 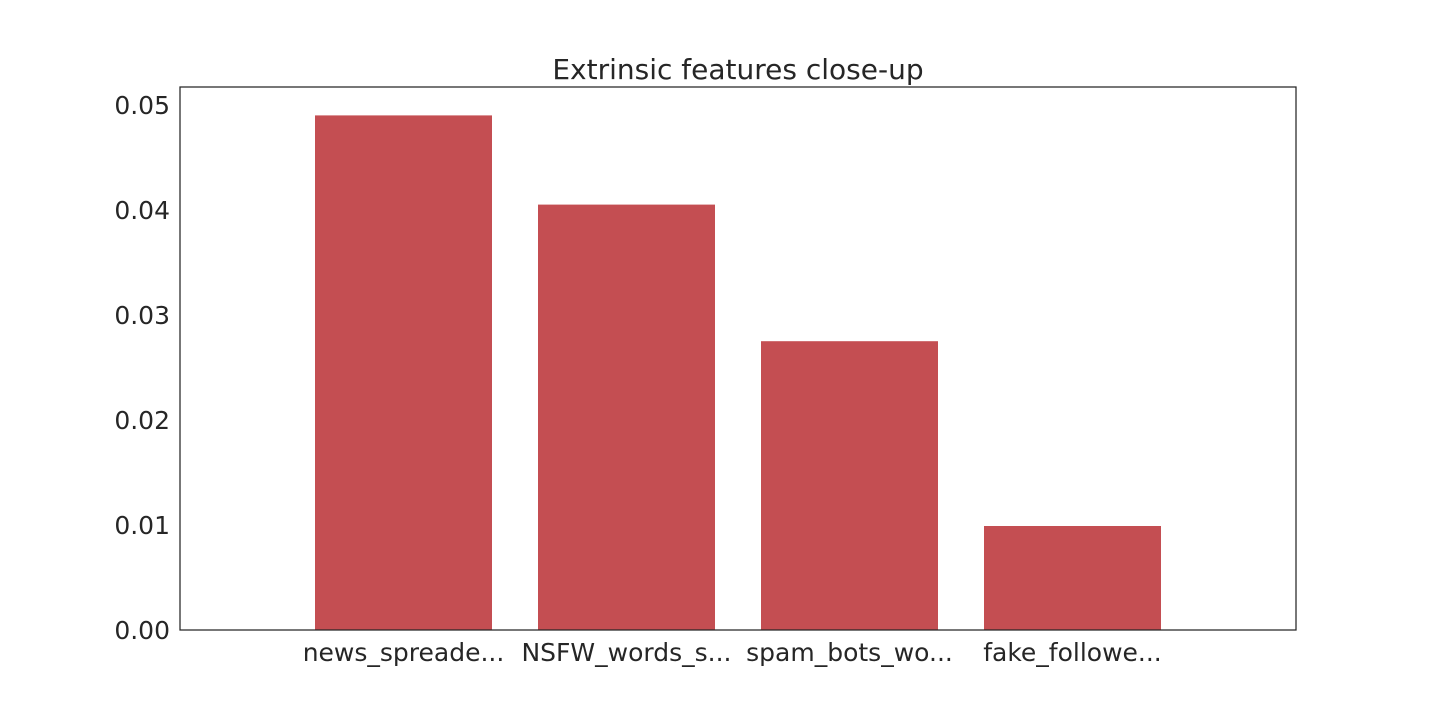 I want to click on chart-title: Extrinsic features close-up, so click(x=737, y=69).